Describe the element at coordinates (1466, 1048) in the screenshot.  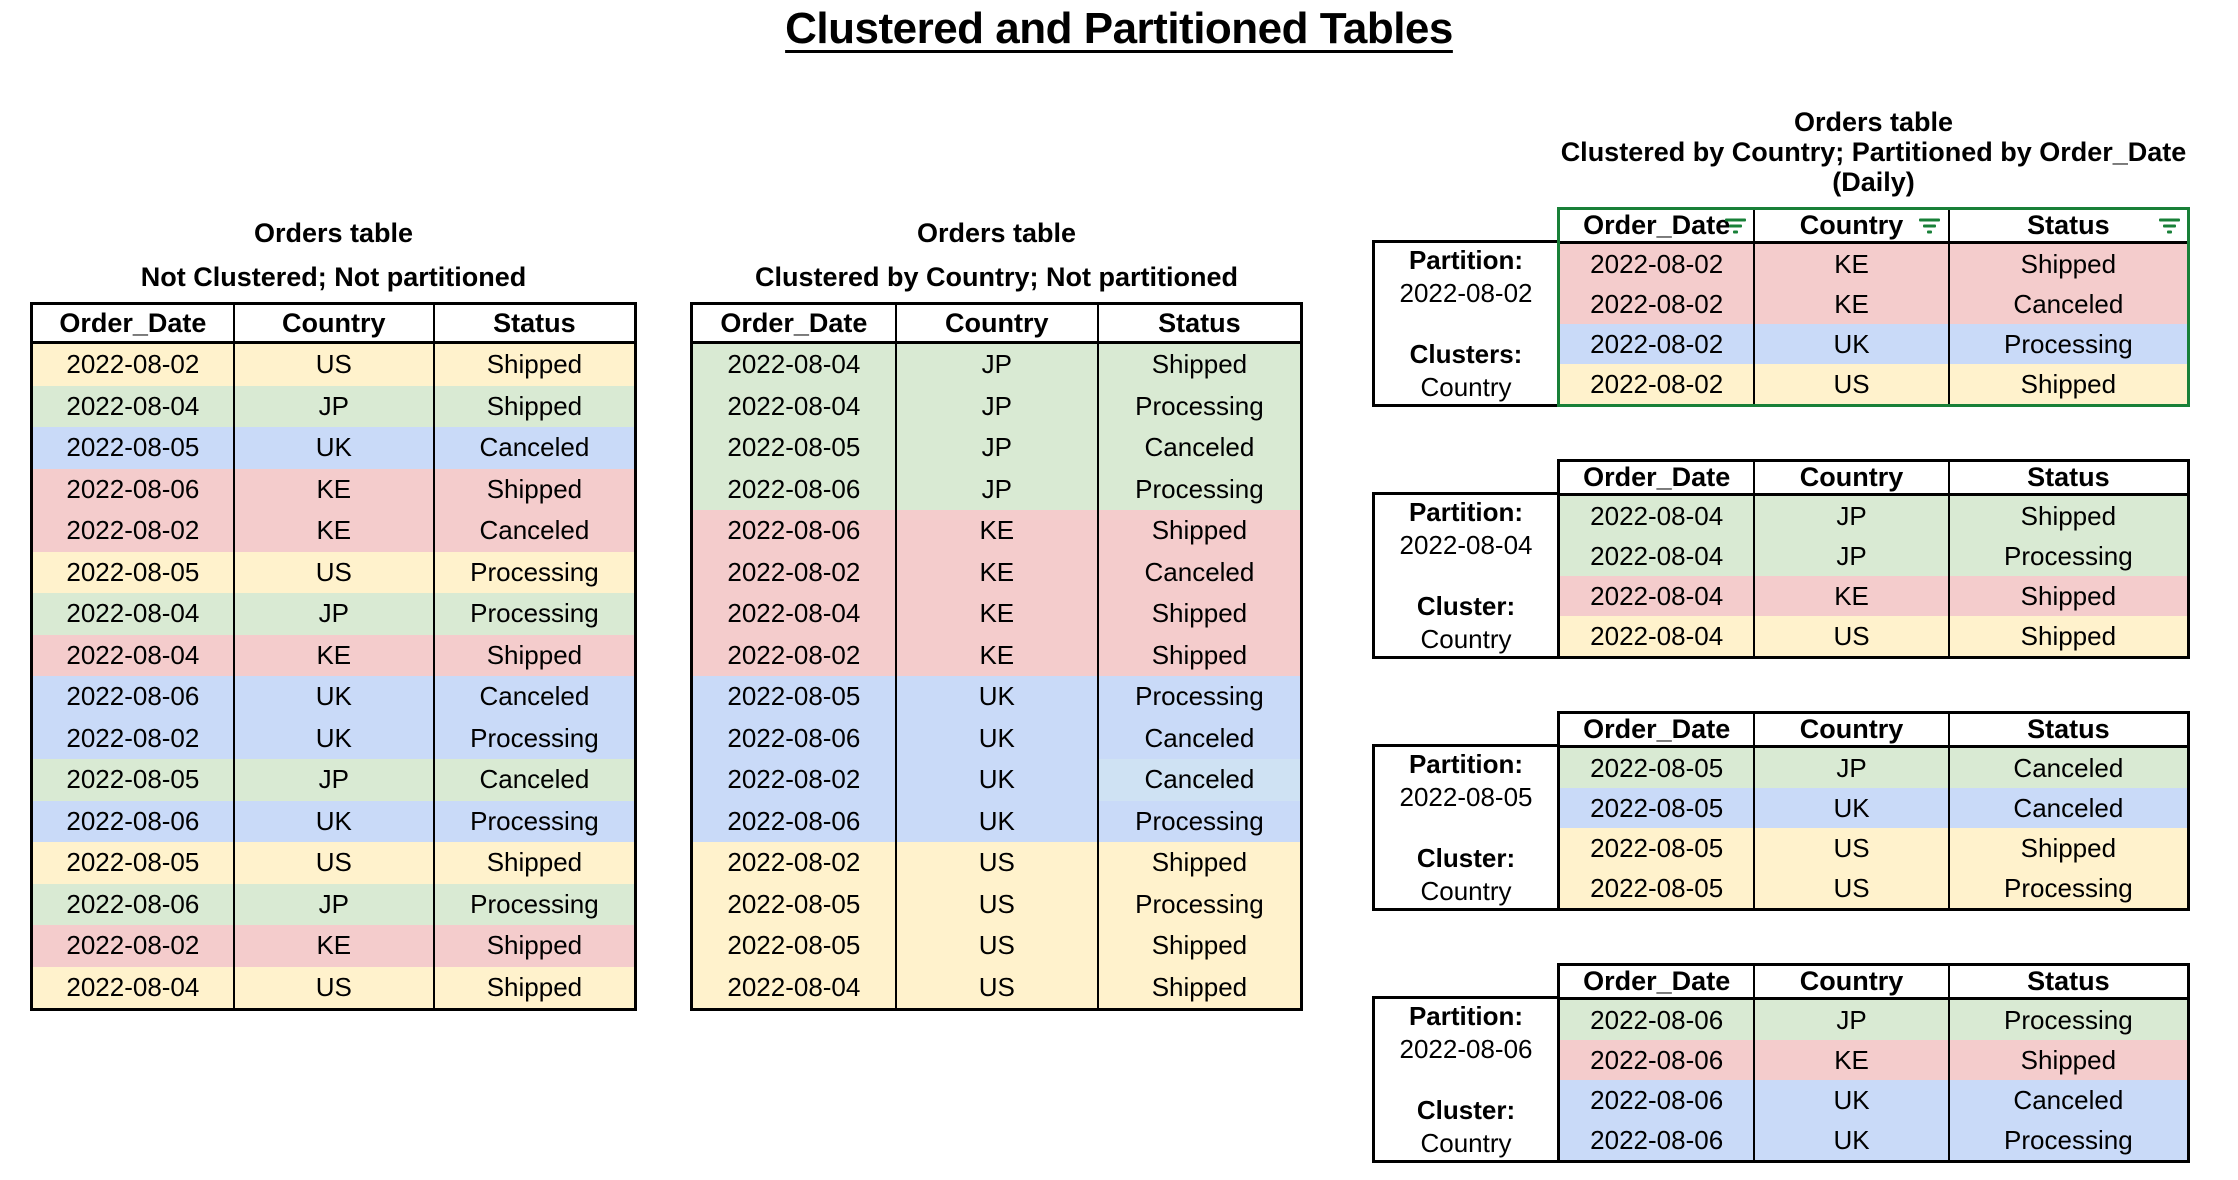
I see `label-line: 2022-08-06` at that location.